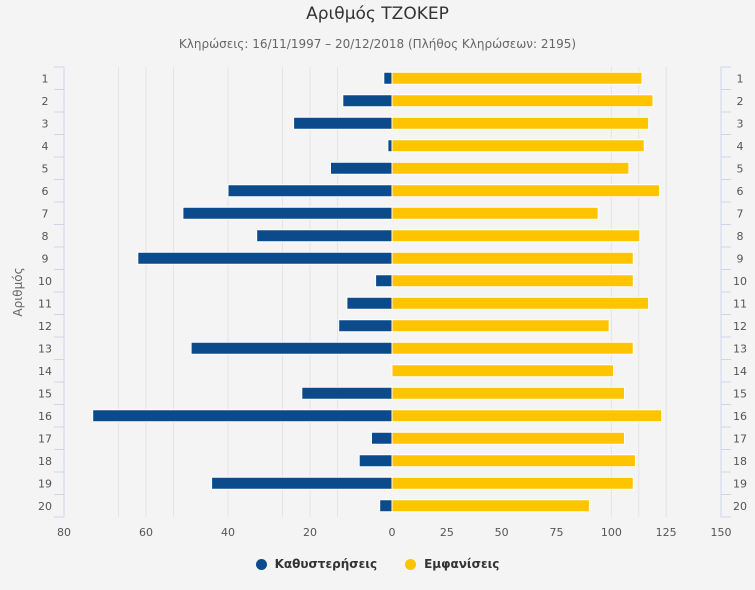 The height and width of the screenshot is (590, 755). Describe the element at coordinates (228, 532) in the screenshot. I see `x-tick-label-left: 40` at that location.